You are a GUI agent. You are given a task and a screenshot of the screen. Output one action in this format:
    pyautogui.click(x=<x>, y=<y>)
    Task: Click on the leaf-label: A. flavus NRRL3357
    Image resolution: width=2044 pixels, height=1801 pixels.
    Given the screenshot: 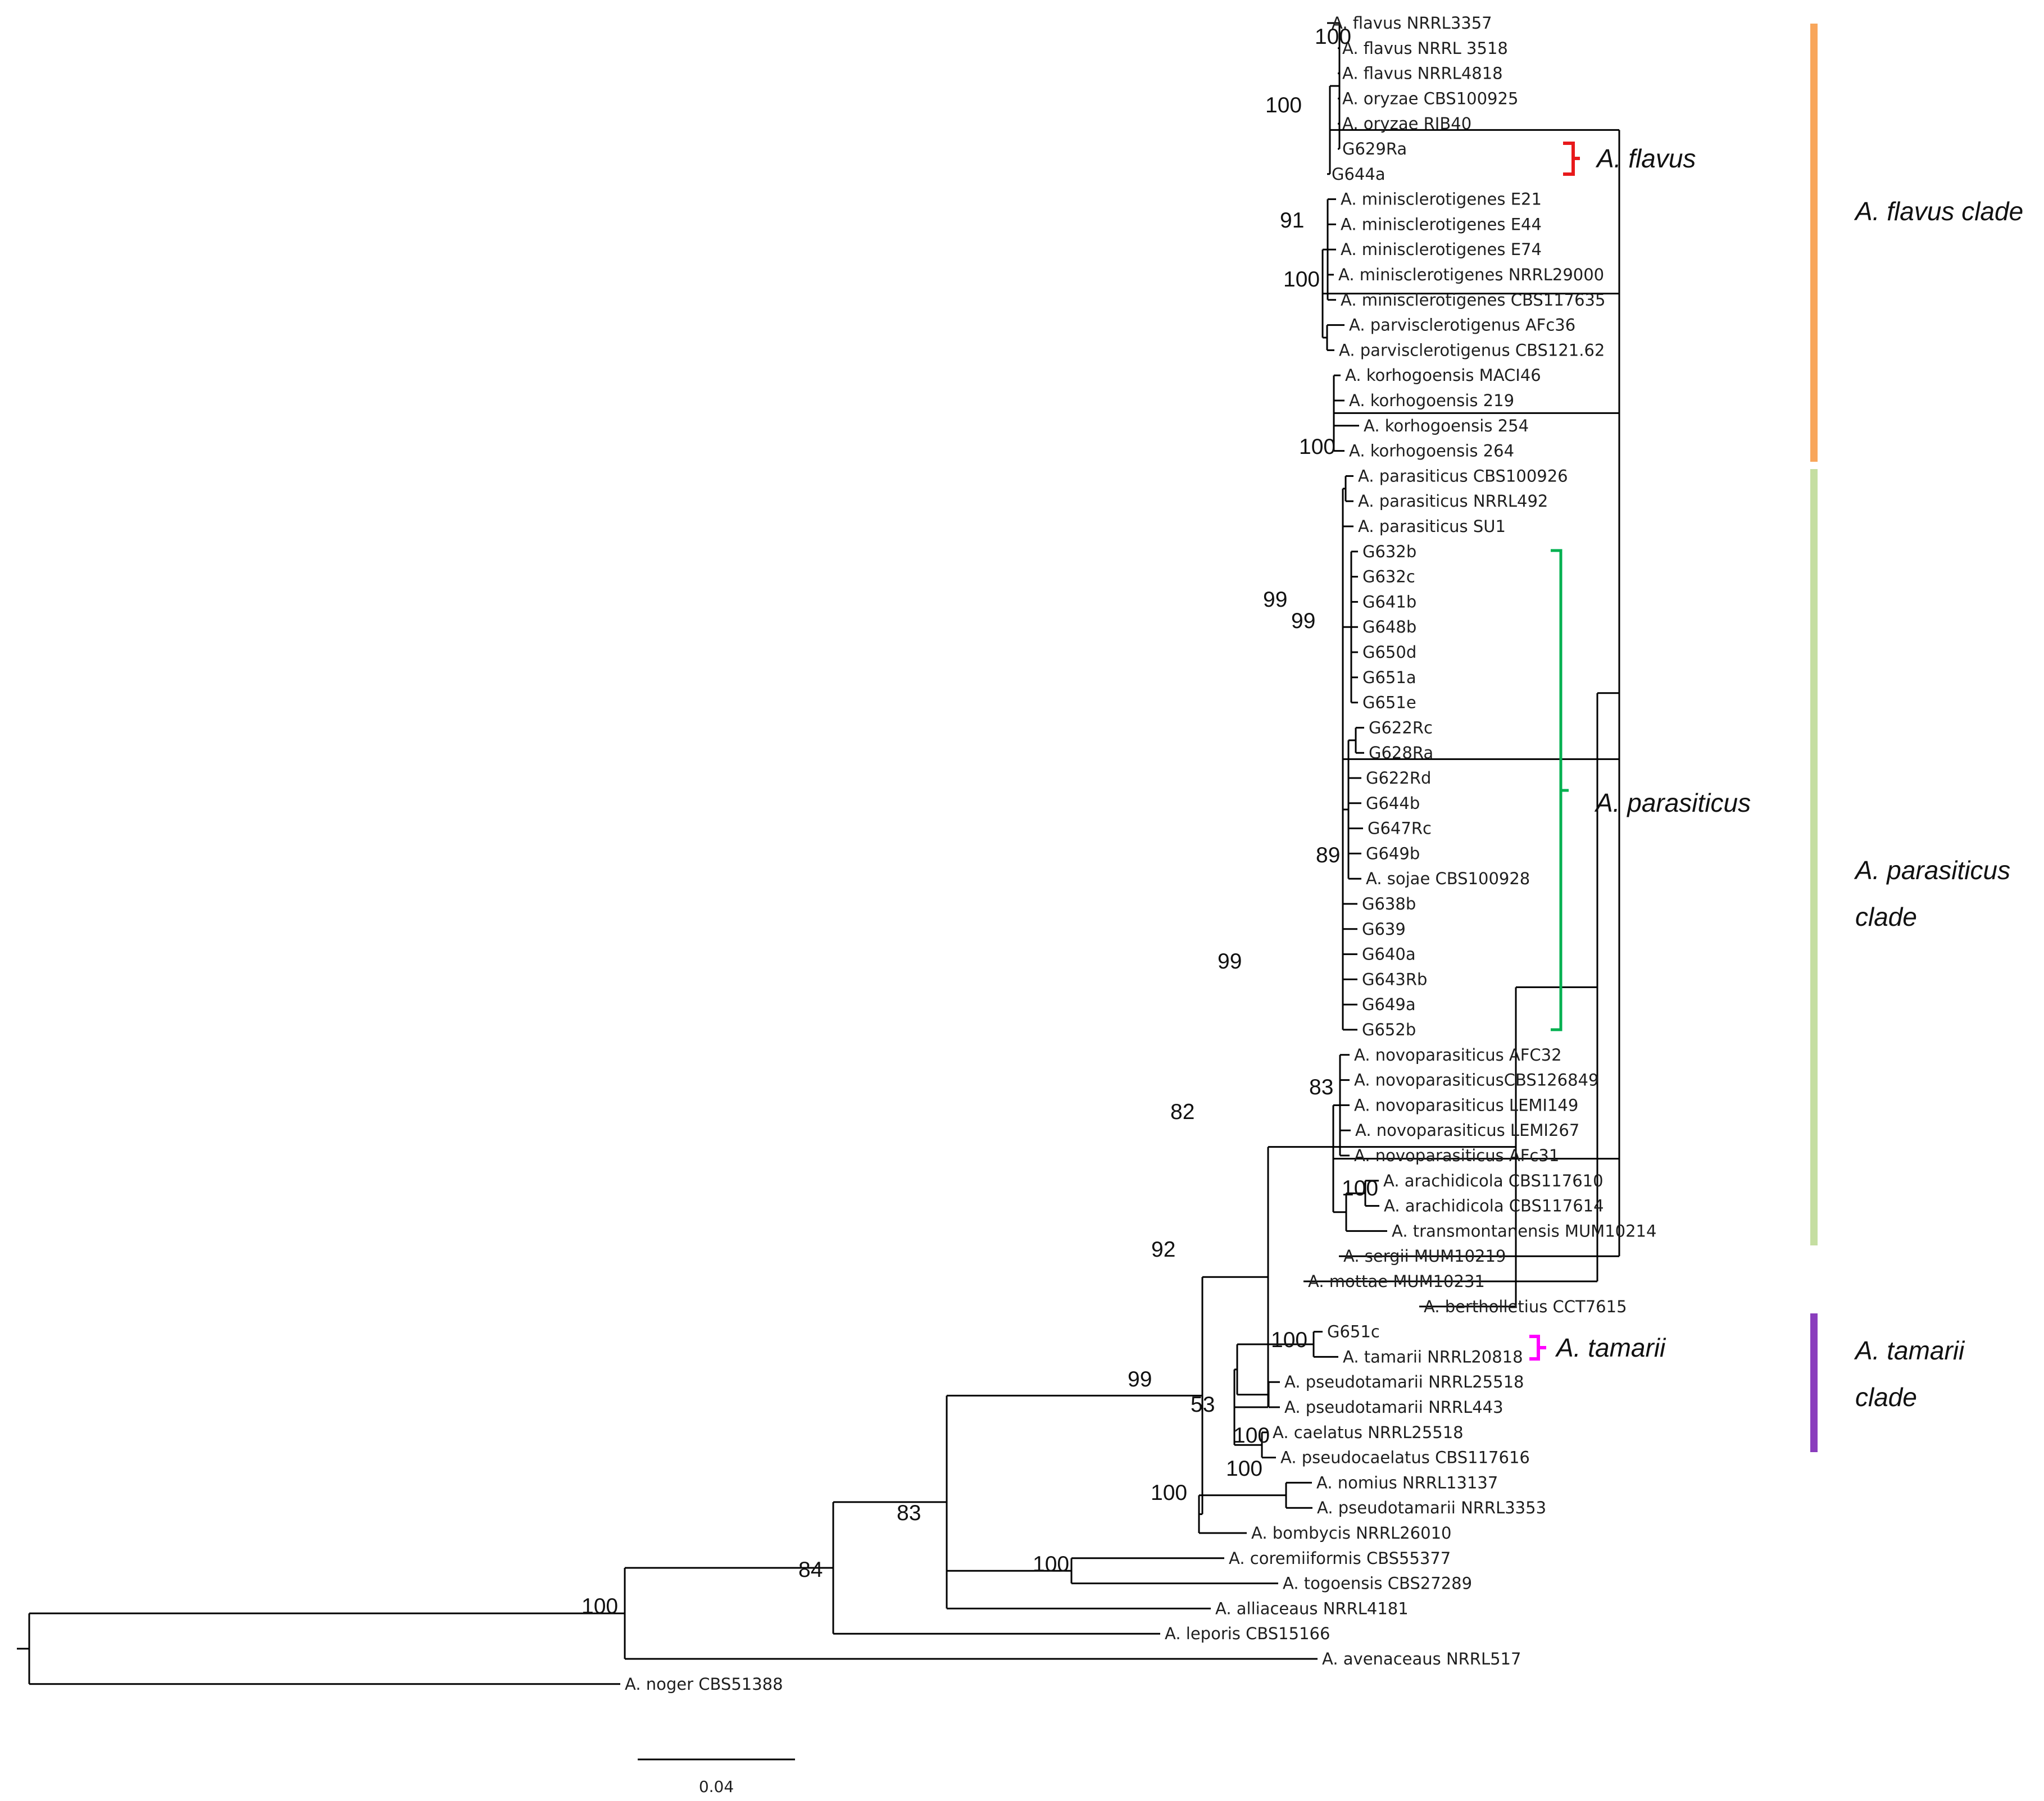 What is the action you would take?
    pyautogui.click(x=1412, y=23)
    